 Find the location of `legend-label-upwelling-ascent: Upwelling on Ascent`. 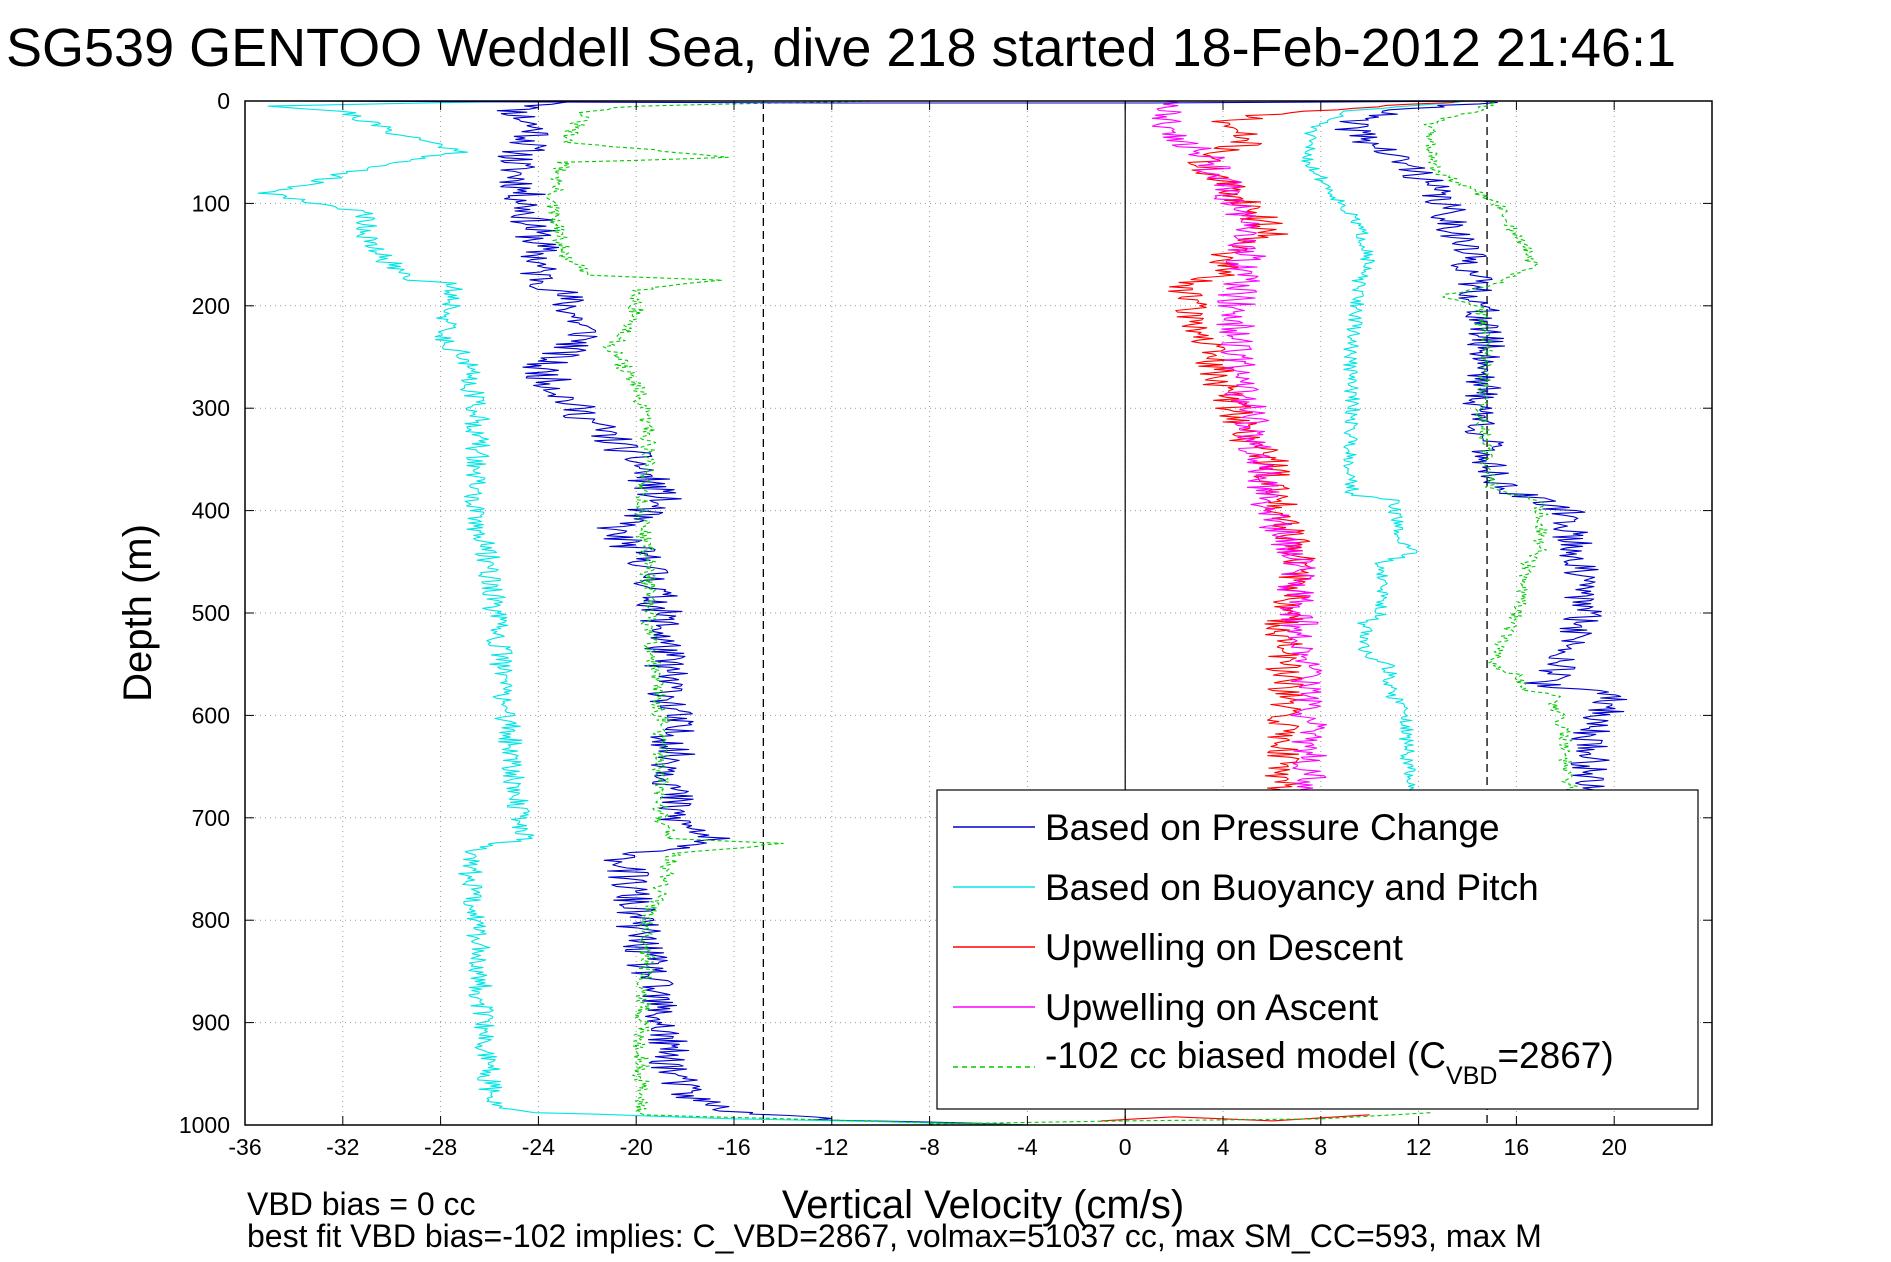

legend-label-upwelling-ascent: Upwelling on Ascent is located at coordinates (1212, 1007).